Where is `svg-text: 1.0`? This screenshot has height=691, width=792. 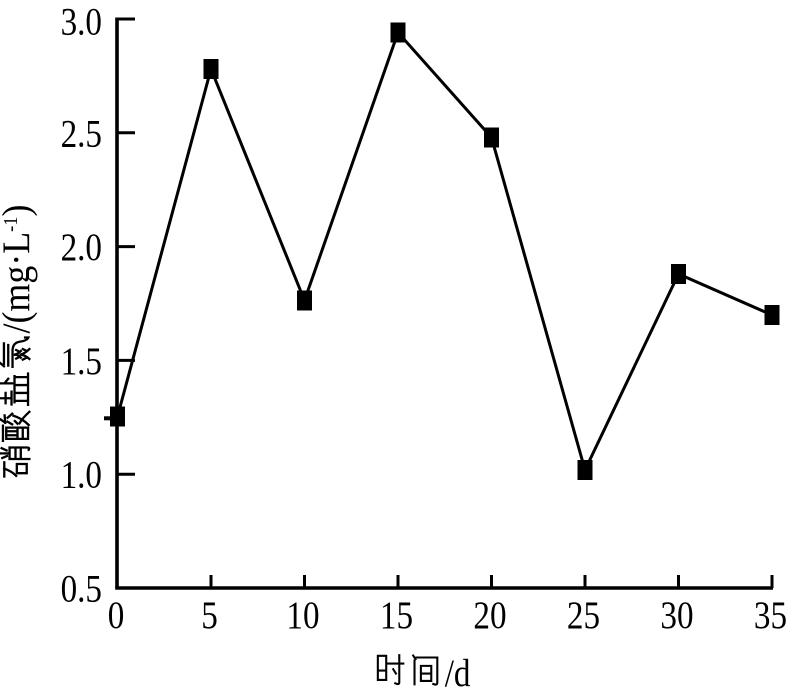 svg-text: 1.0 is located at coordinates (81, 474).